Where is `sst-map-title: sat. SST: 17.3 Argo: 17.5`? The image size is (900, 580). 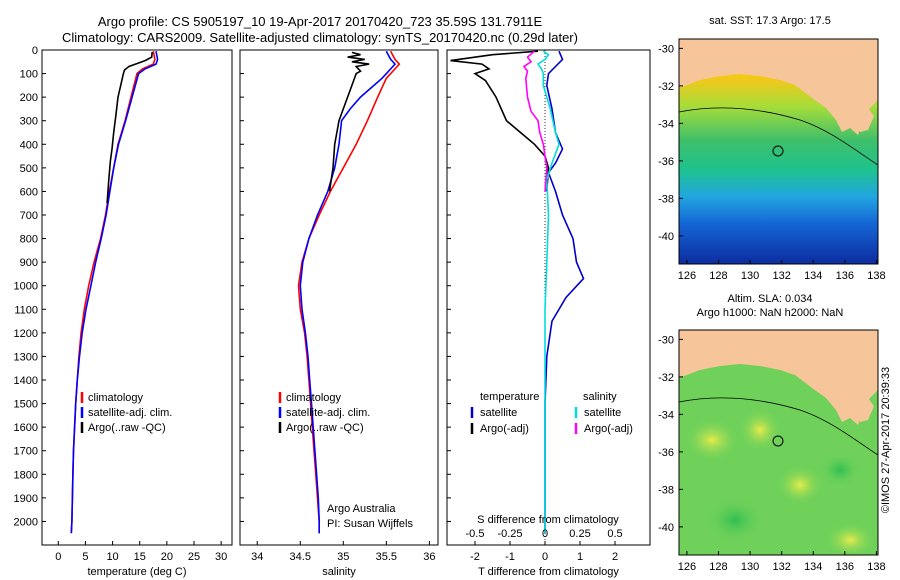
sst-map-title: sat. SST: 17.3 Argo: 17.5 is located at coordinates (770, 21).